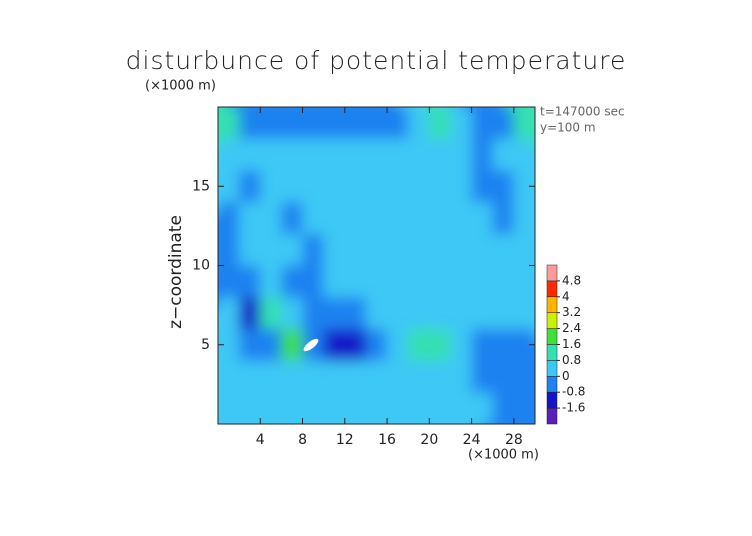  I want to click on colorbar-label: 0, so click(566, 376).